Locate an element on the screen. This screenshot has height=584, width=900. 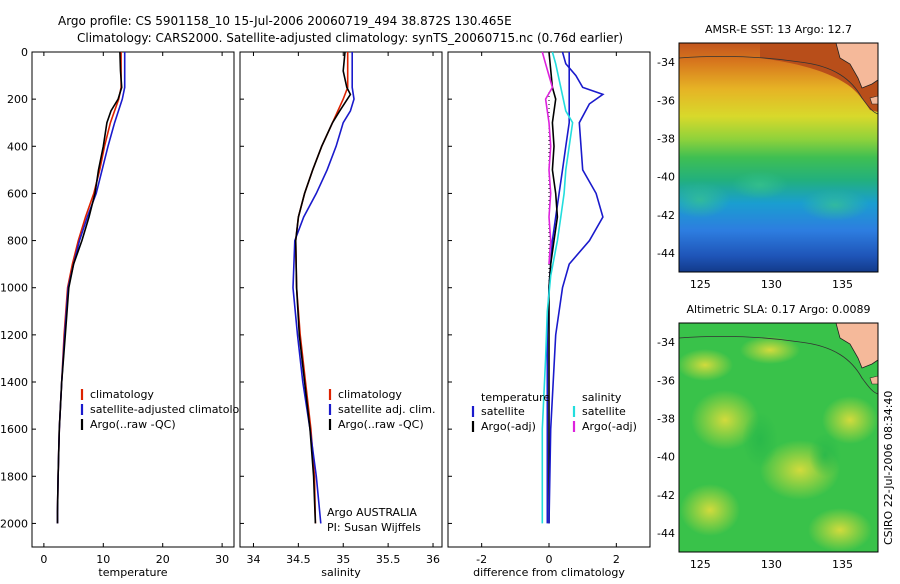
y-tick-label: 1200 is located at coordinates (14, 335).